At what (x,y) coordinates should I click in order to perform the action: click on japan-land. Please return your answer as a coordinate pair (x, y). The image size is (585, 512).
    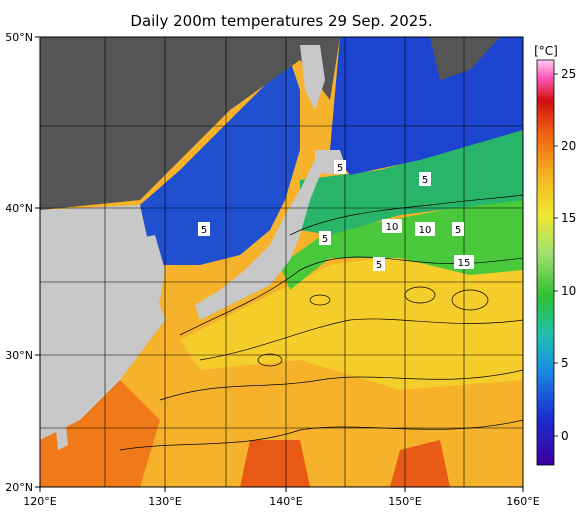
    Looking at the image, I should click on (262, 240).